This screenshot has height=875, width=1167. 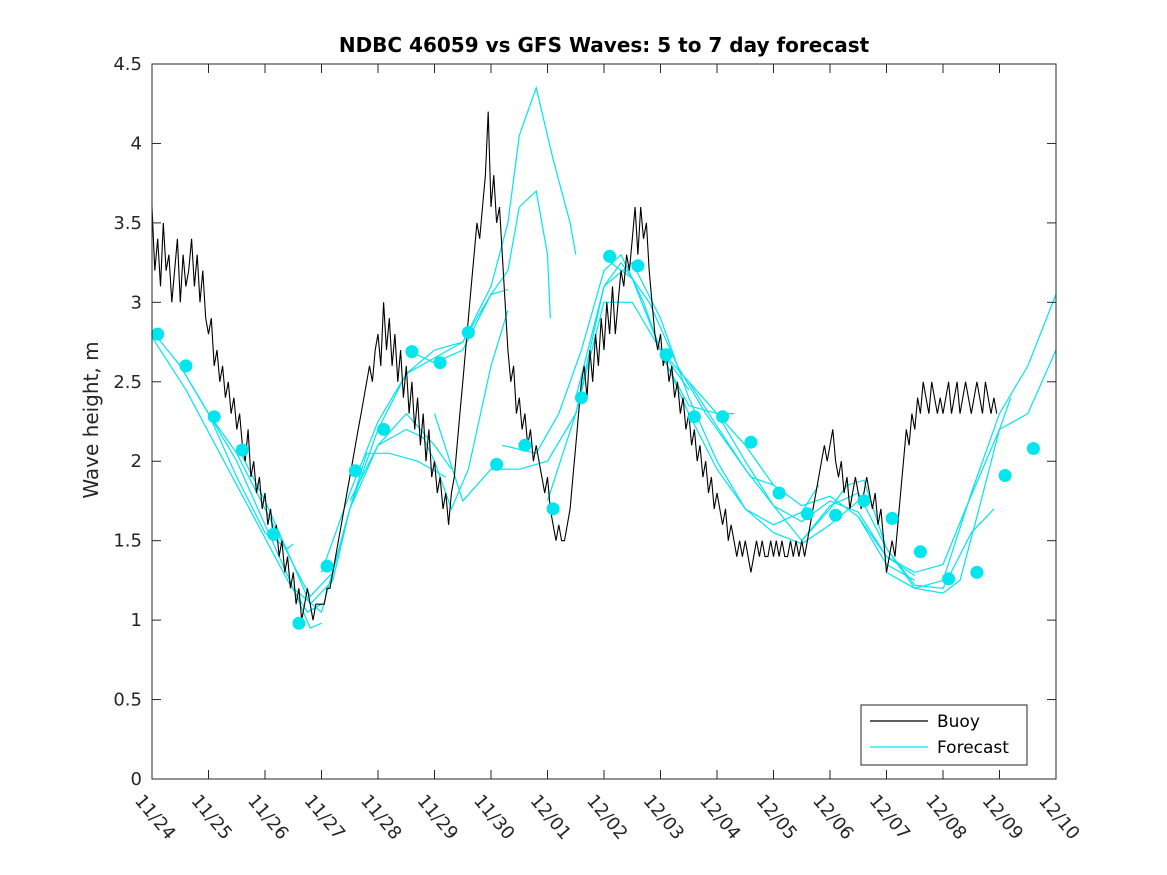 I want to click on x-tick-label: 11/28, so click(x=380, y=817).